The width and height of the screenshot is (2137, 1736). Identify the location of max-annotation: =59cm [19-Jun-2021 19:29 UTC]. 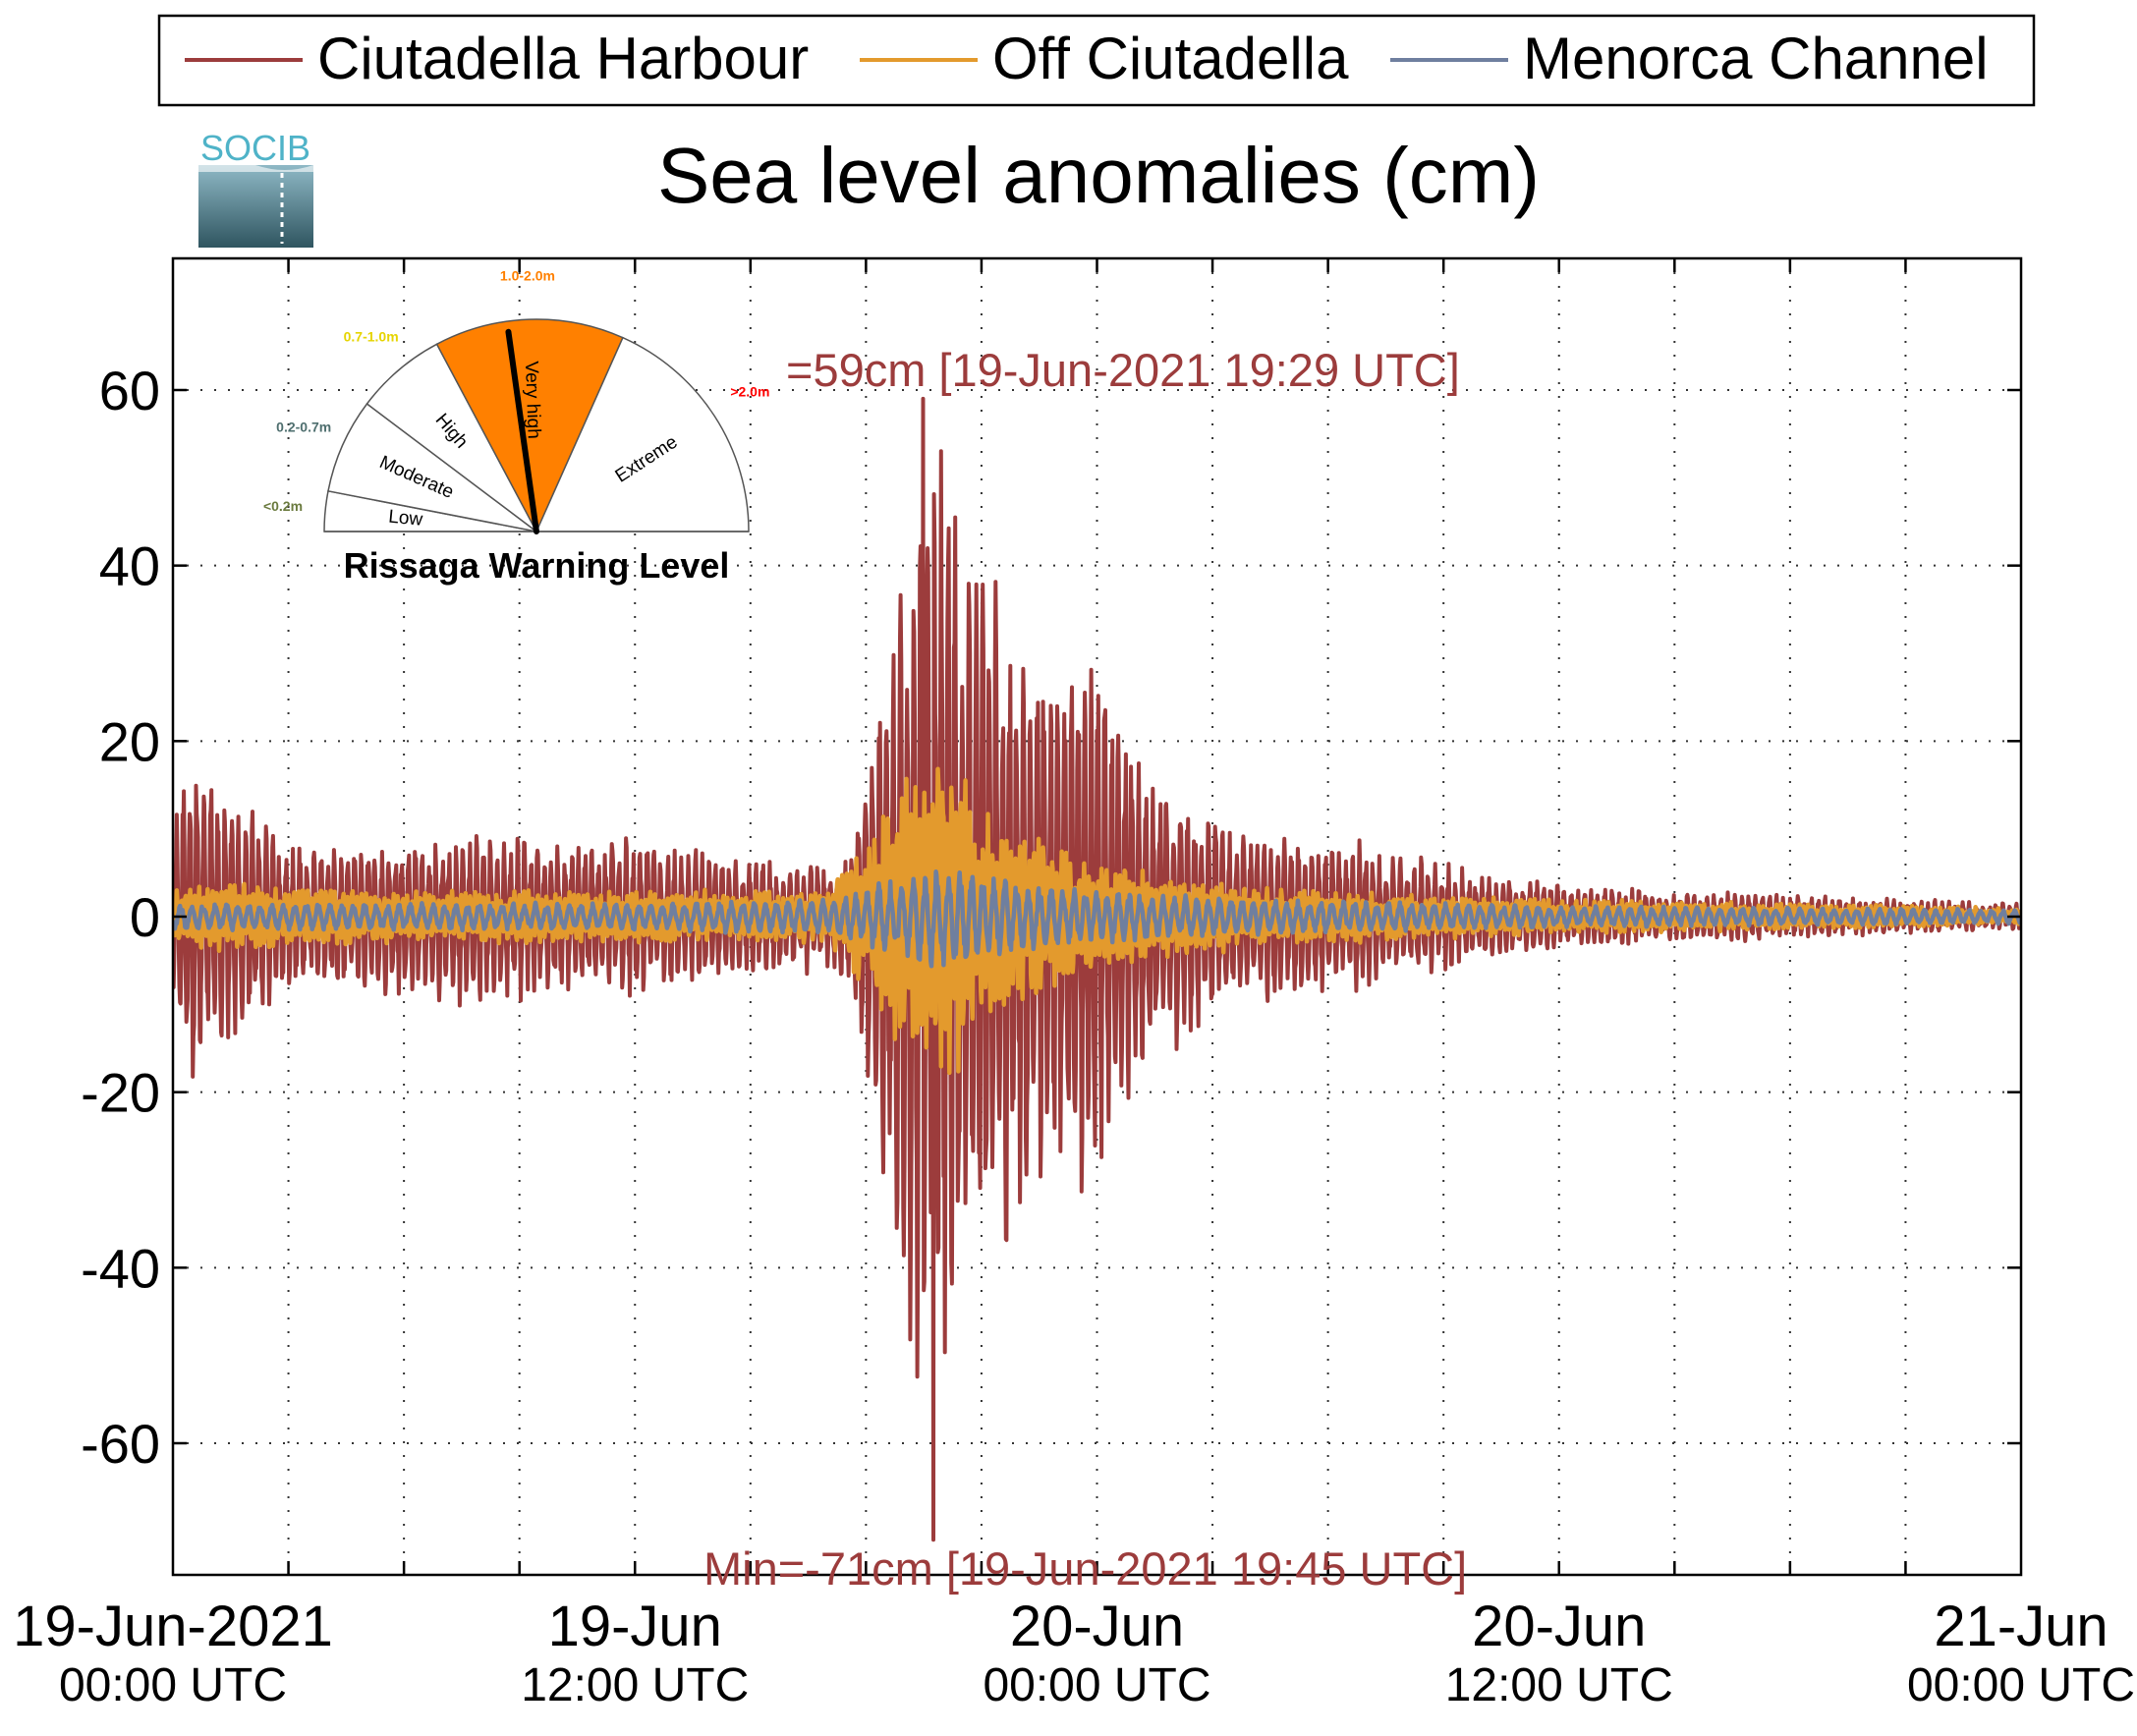
(1123, 370).